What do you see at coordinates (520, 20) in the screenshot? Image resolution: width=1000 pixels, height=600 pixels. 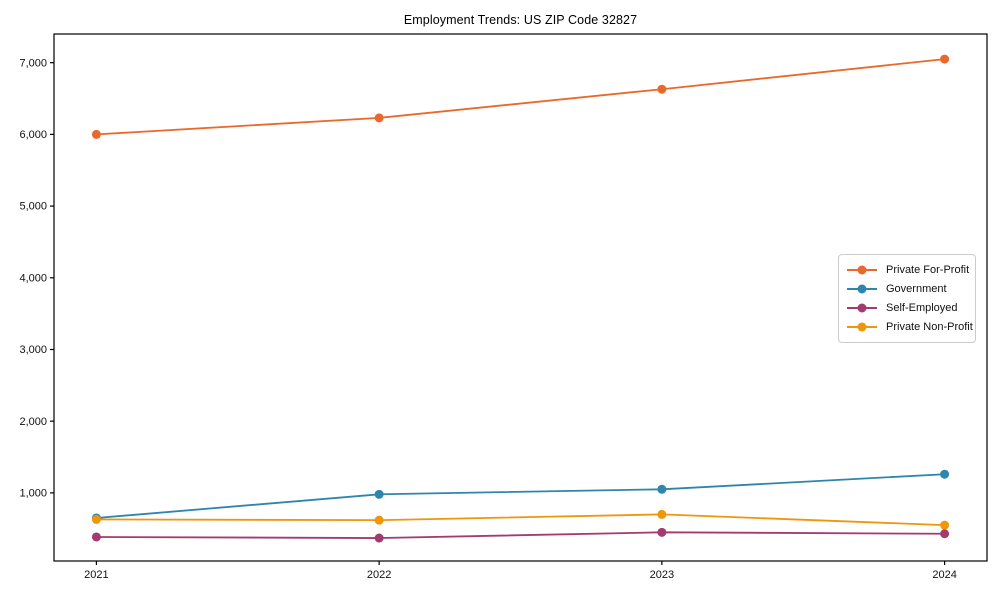 I see `chart-title: Employment Trends: US ZIP Code 32827` at bounding box center [520, 20].